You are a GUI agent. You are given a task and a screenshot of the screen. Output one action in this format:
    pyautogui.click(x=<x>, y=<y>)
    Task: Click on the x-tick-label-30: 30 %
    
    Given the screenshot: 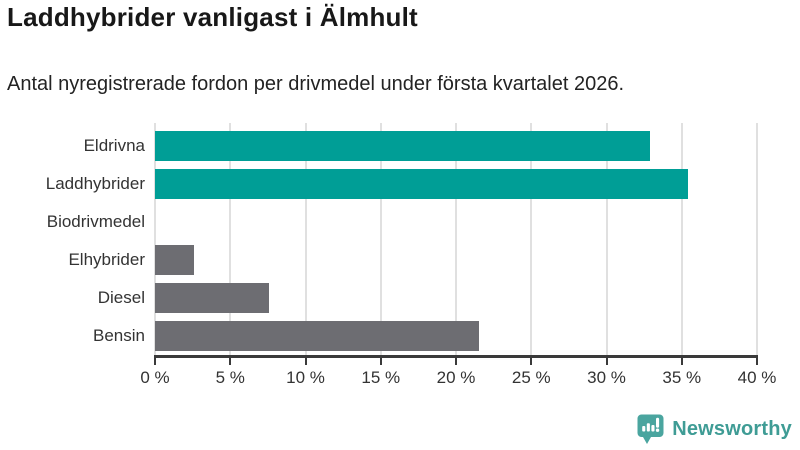 What is the action you would take?
    pyautogui.click(x=606, y=377)
    